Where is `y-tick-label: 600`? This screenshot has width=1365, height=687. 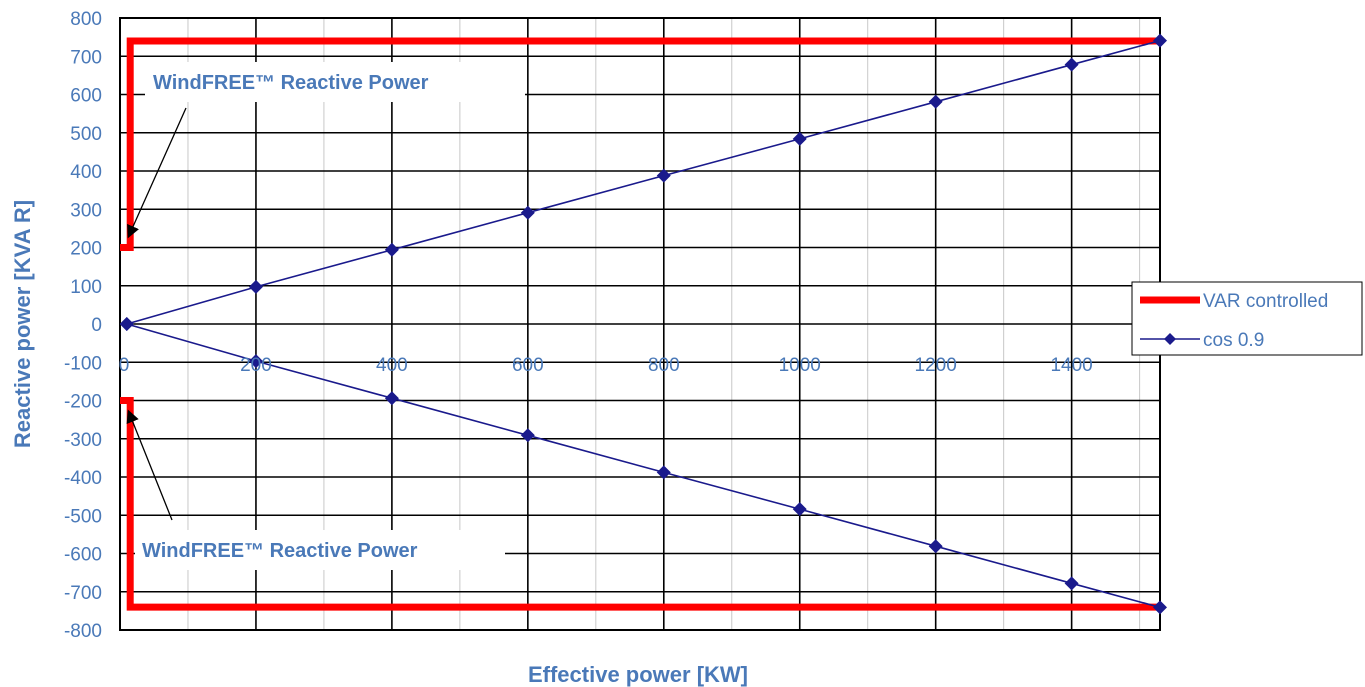 y-tick-label: 600 is located at coordinates (86, 96).